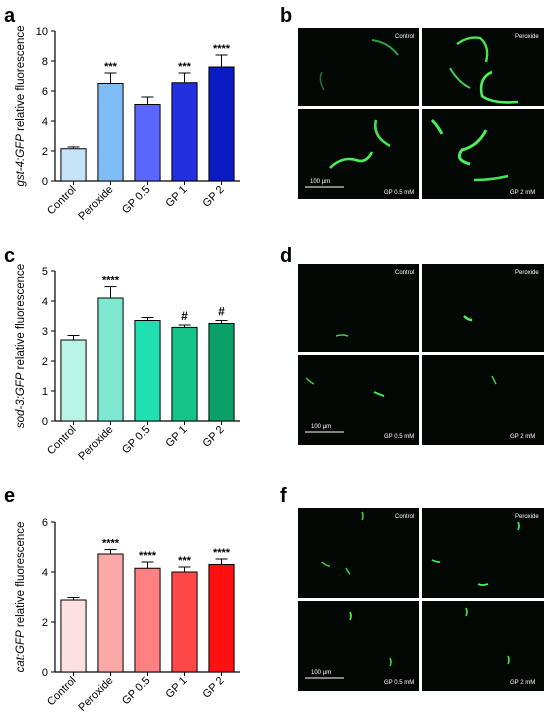  Describe the element at coordinates (21, 400) in the screenshot. I see `y-axis-label-gene: sod-3:GFP` at that location.